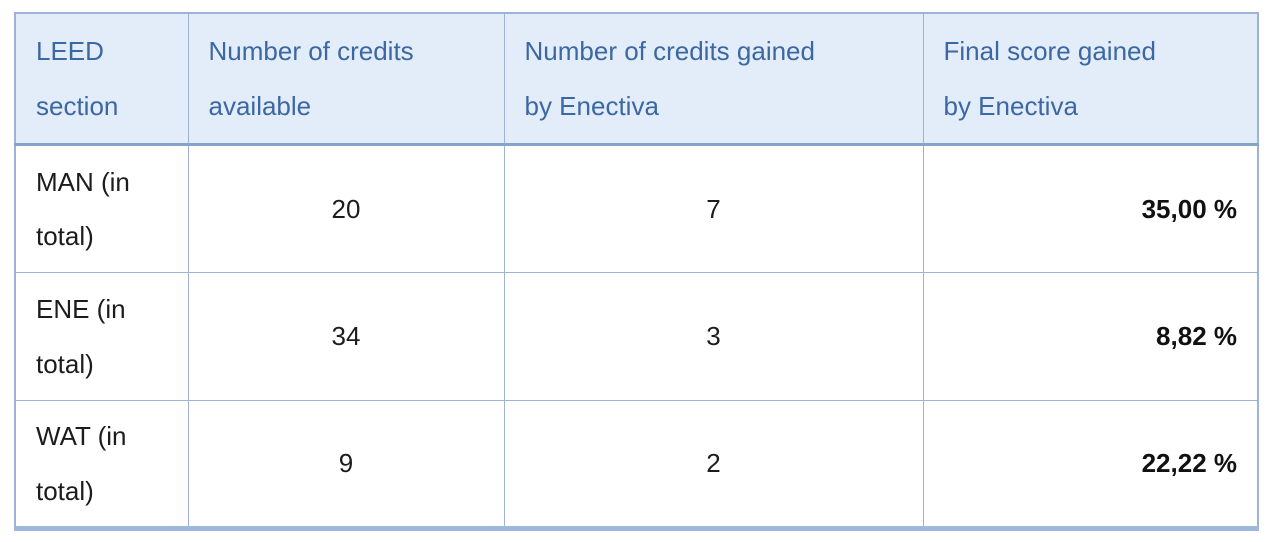  I want to click on header-line: available, so click(260, 105).